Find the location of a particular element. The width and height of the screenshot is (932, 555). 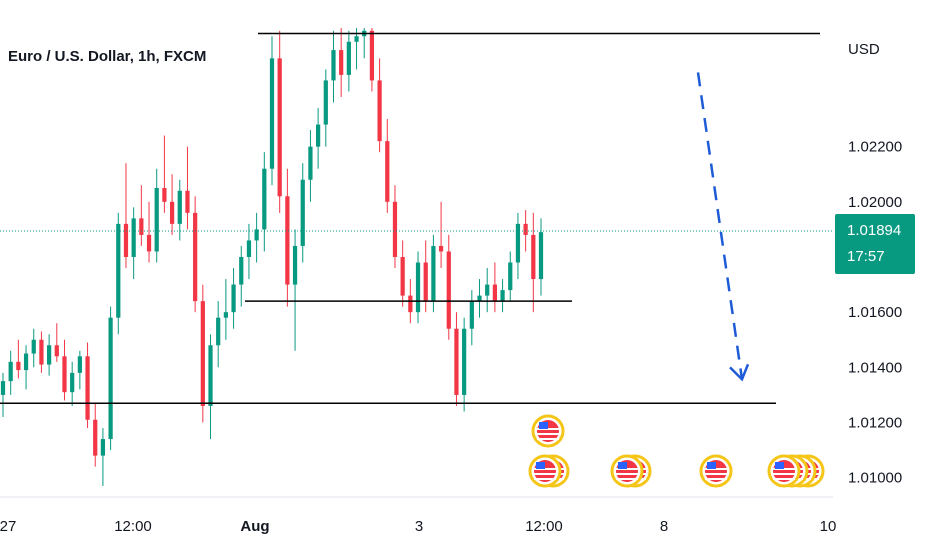

price-tick-label: 1.01400 is located at coordinates (875, 367).